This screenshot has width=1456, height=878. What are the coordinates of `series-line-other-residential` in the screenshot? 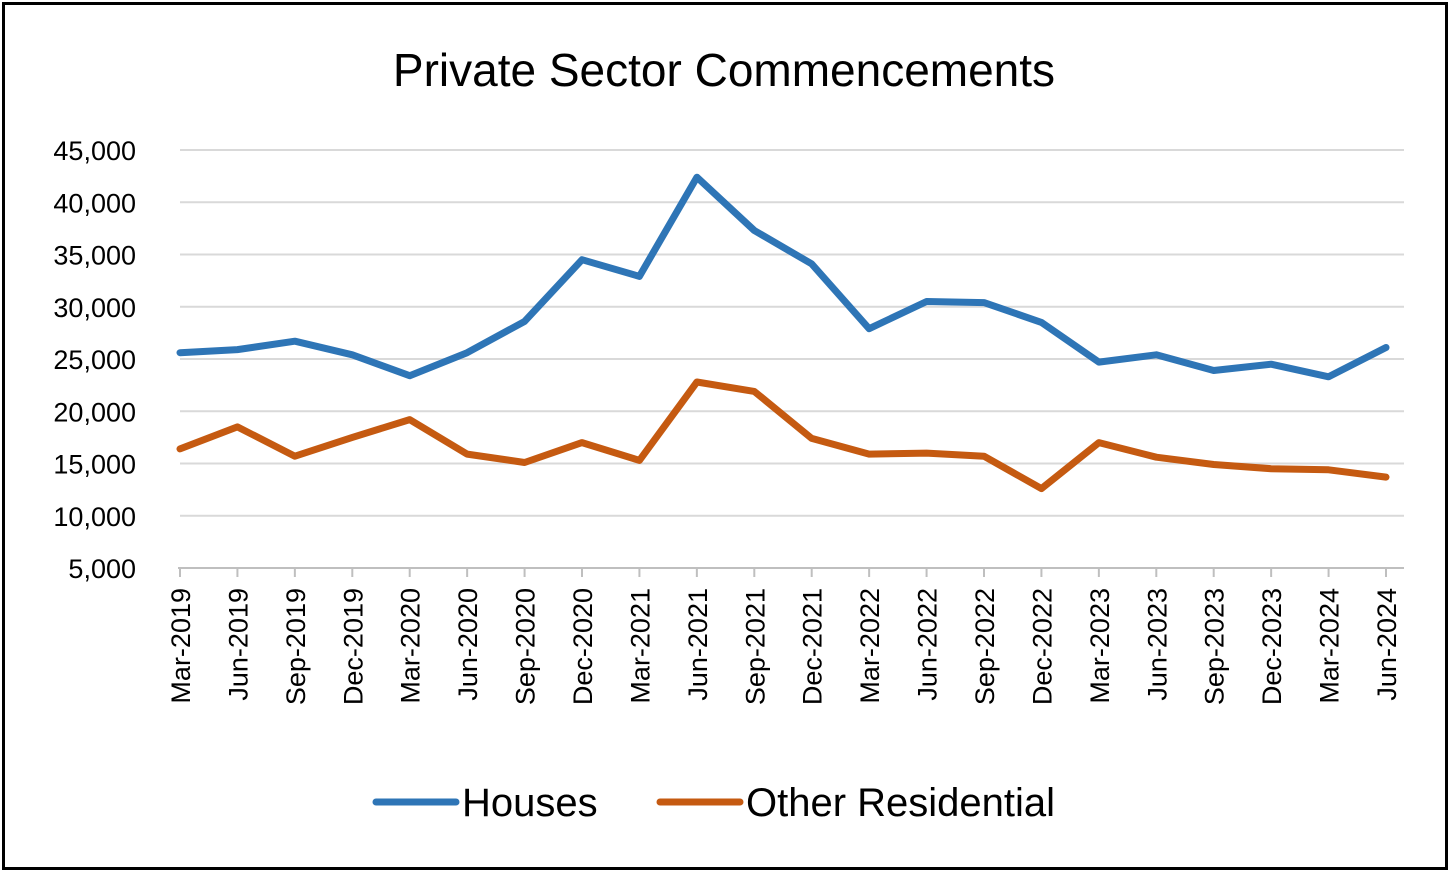 It's located at (783, 435).